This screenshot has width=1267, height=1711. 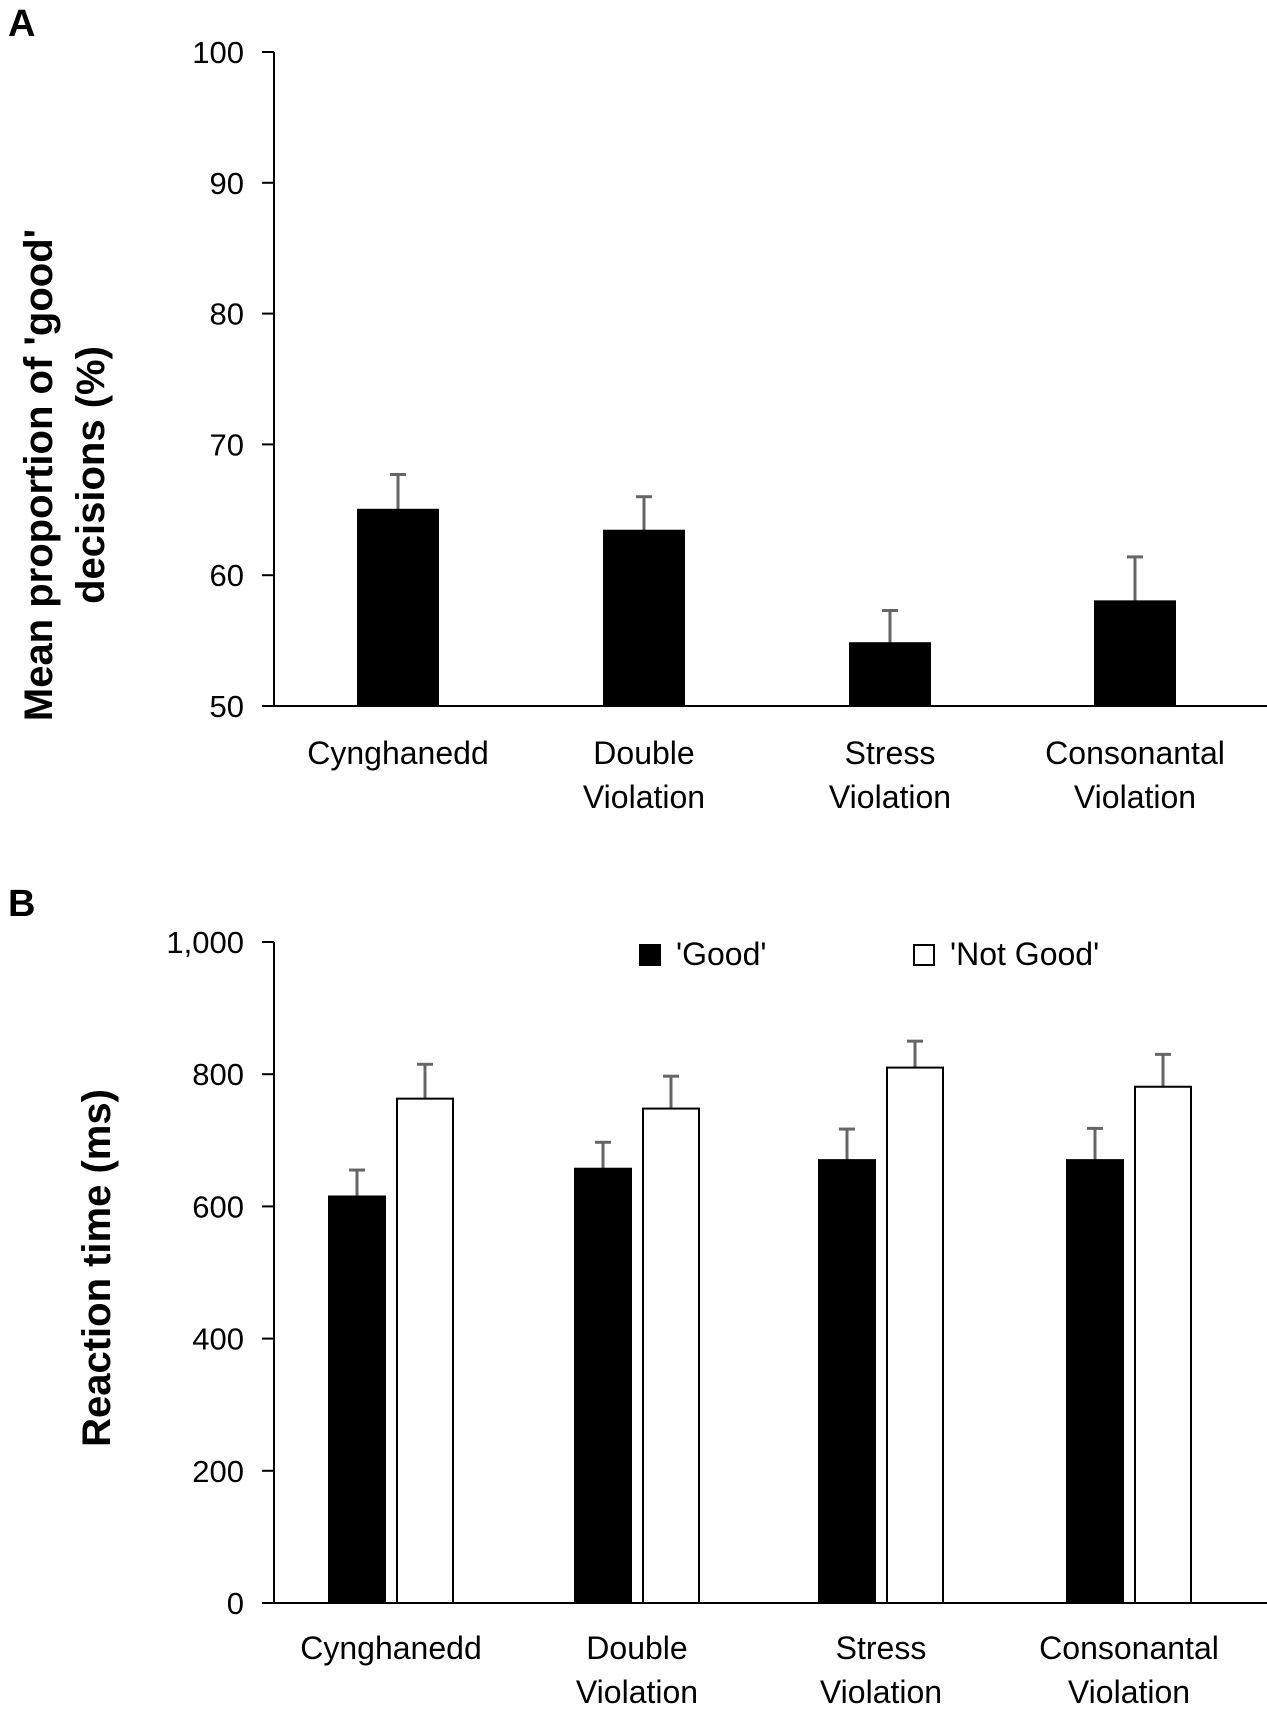 I want to click on y-tick-label: 0, so click(x=235, y=1603).